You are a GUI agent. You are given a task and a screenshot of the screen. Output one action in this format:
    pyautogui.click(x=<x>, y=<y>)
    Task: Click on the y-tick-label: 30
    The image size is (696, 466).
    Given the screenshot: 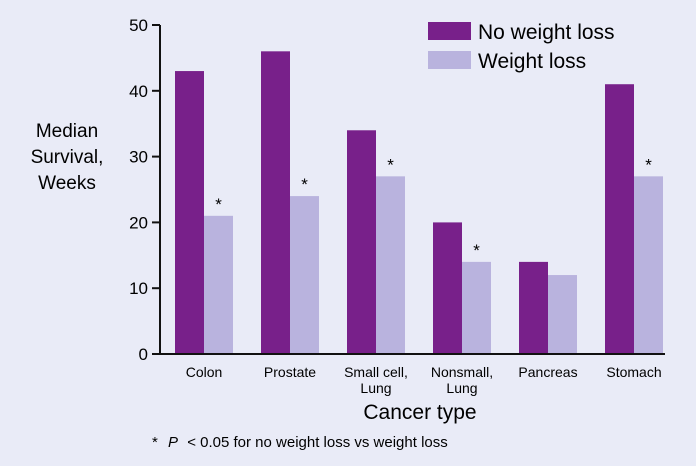 What is the action you would take?
    pyautogui.click(x=138, y=157)
    